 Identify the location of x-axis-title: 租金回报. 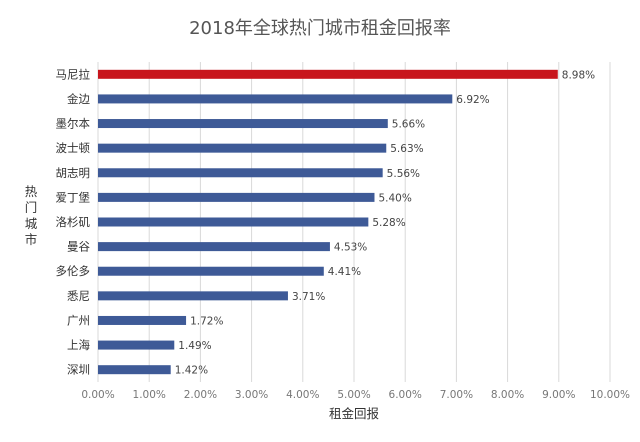
(354, 413).